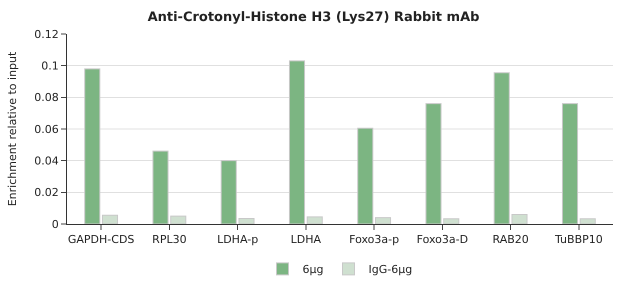 The width and height of the screenshot is (627, 295). I want to click on chart-title: Anti-Crotonyl-Histone H3 (Lys27) Rabbit mAb, so click(314, 17).